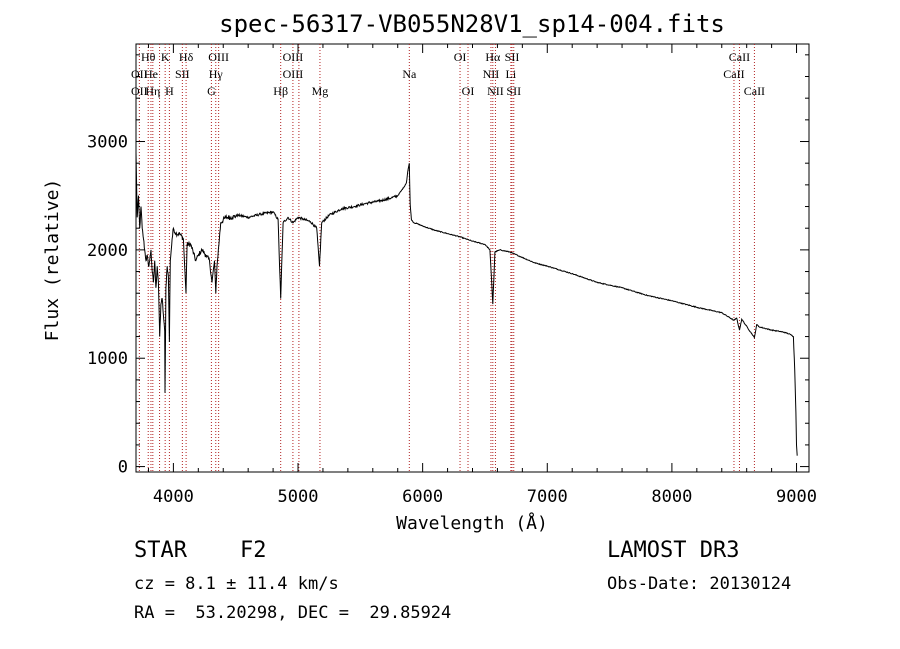 The image size is (900, 649). Describe the element at coordinates (293, 613) in the screenshot. I see `coordinates-text: RA = 53.20298, DEC = 29.85924` at that location.